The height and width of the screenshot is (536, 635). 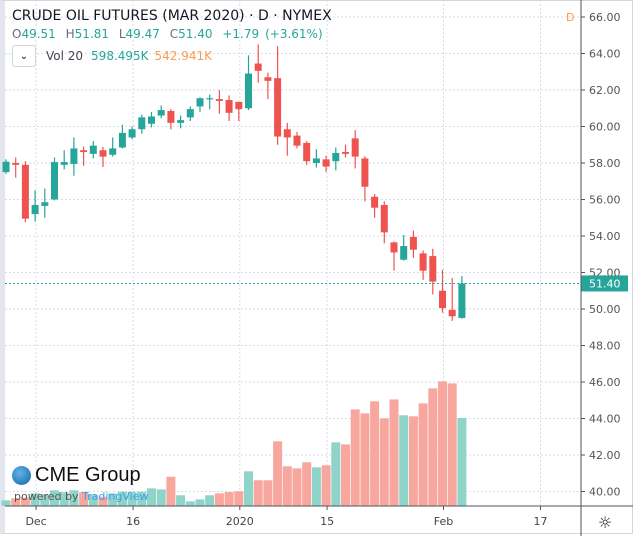 What do you see at coordinates (327, 521) in the screenshot?
I see `x-tick-label: 15` at bounding box center [327, 521].